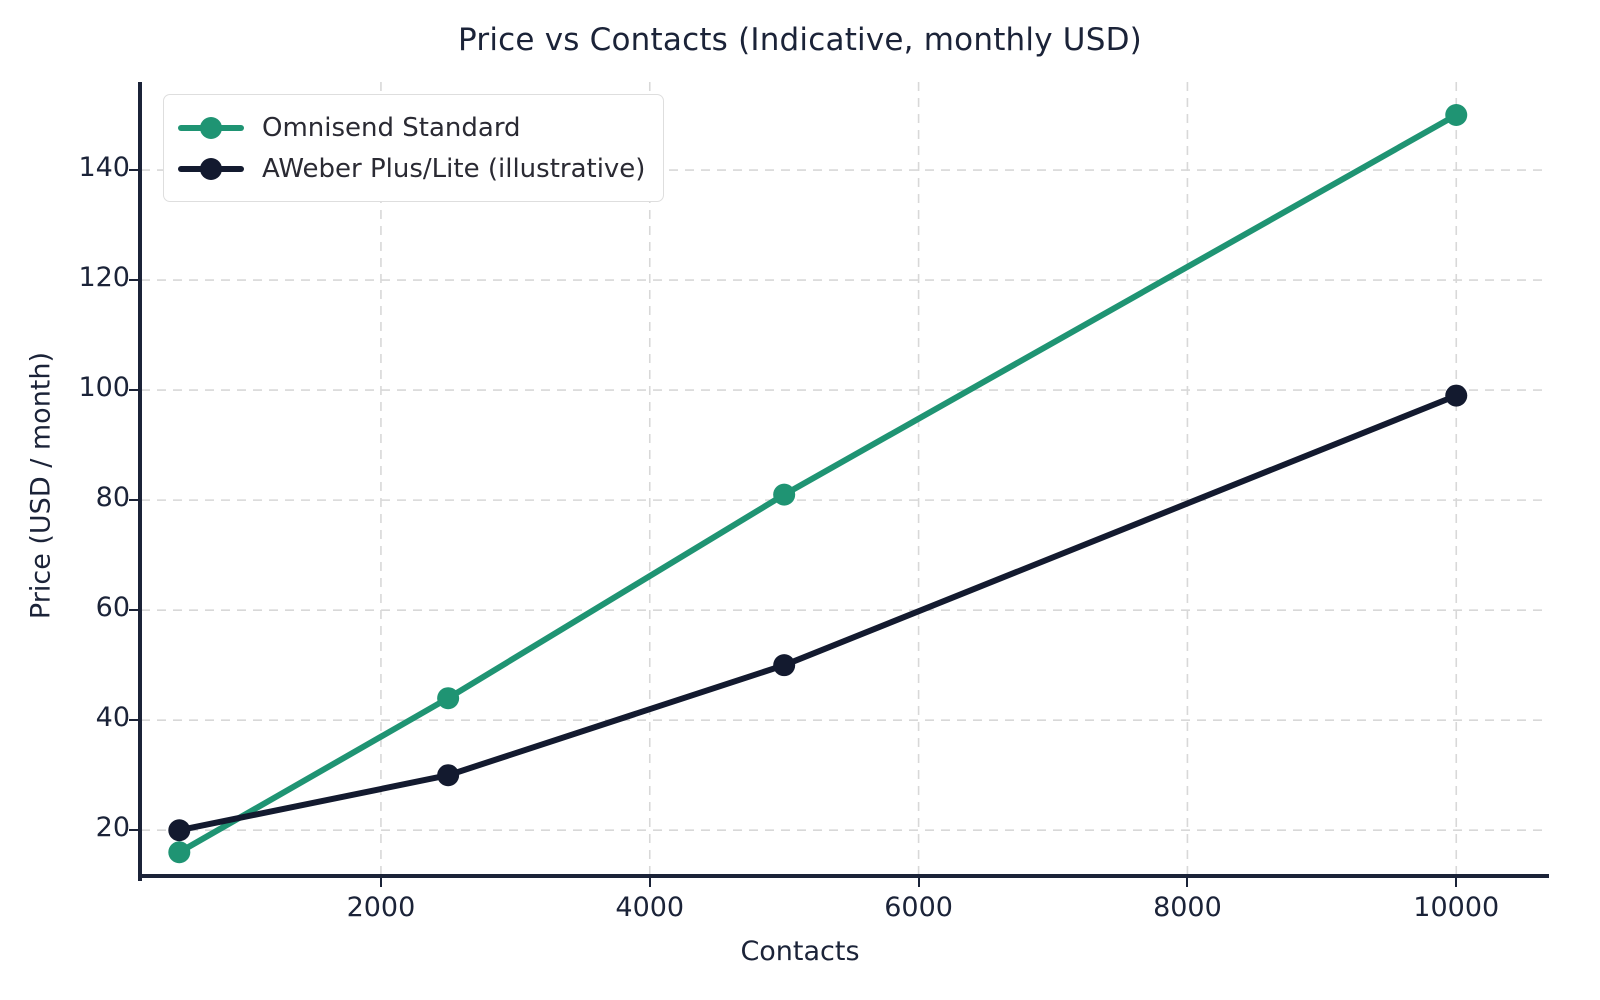 The height and width of the screenshot is (1000, 1600). Describe the element at coordinates (1187, 907) in the screenshot. I see `x-tick-label: 8000` at that location.